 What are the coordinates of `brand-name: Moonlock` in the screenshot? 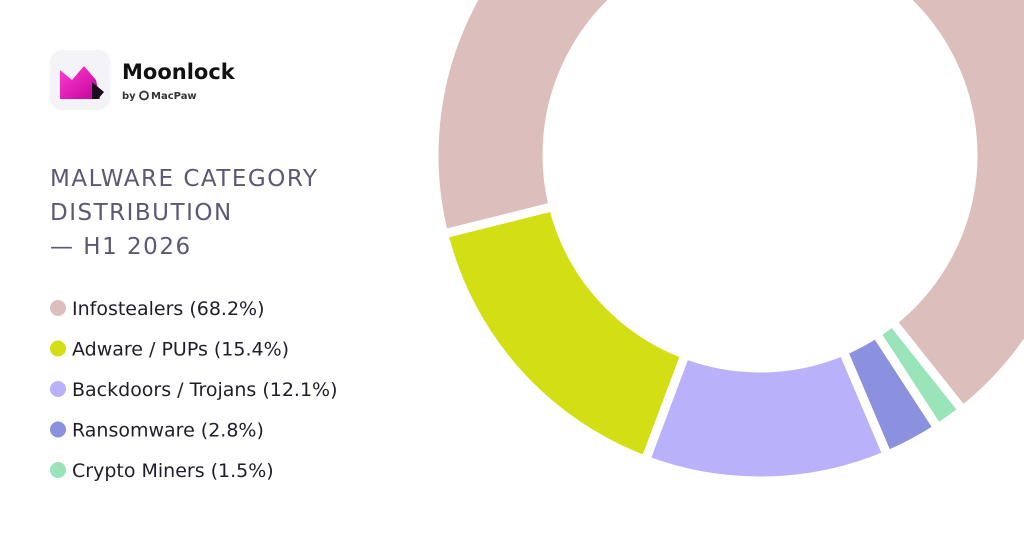 It's located at (179, 72).